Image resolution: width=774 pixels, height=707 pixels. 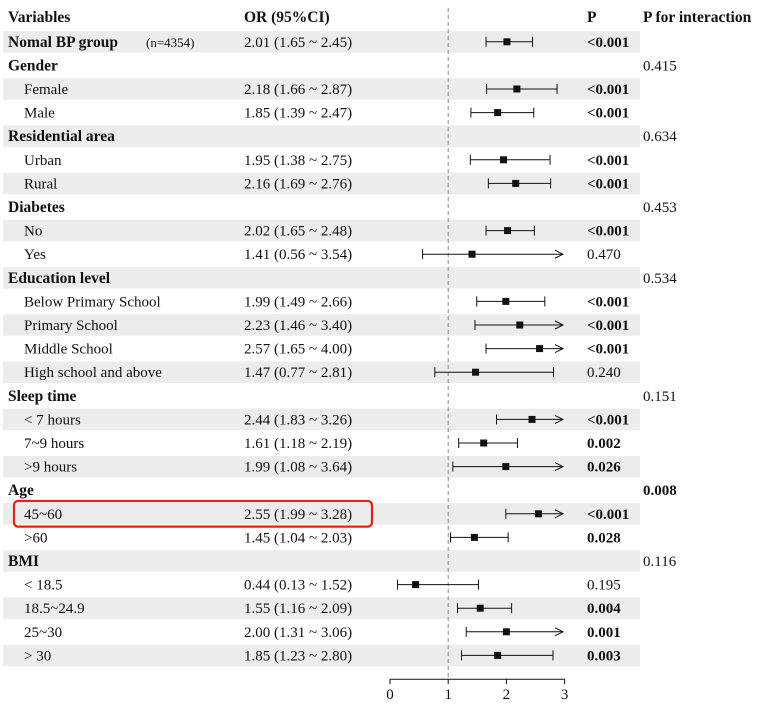 I want to click on data-row: >9 hours 1.99 (1.08 ~ 3.64) 0.026, so click(x=322, y=468).